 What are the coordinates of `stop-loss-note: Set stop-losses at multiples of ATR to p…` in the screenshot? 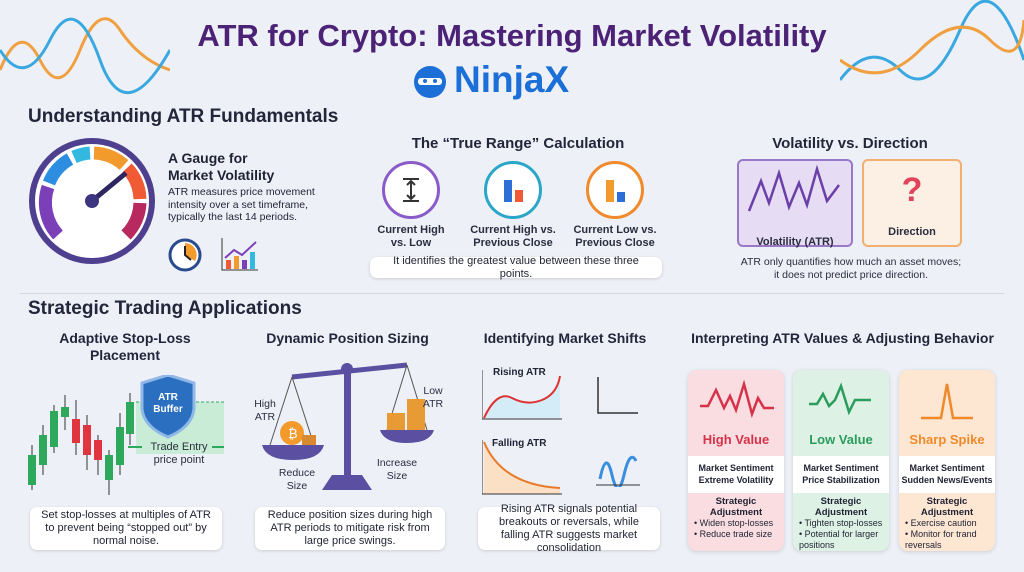 It's located at (126, 528).